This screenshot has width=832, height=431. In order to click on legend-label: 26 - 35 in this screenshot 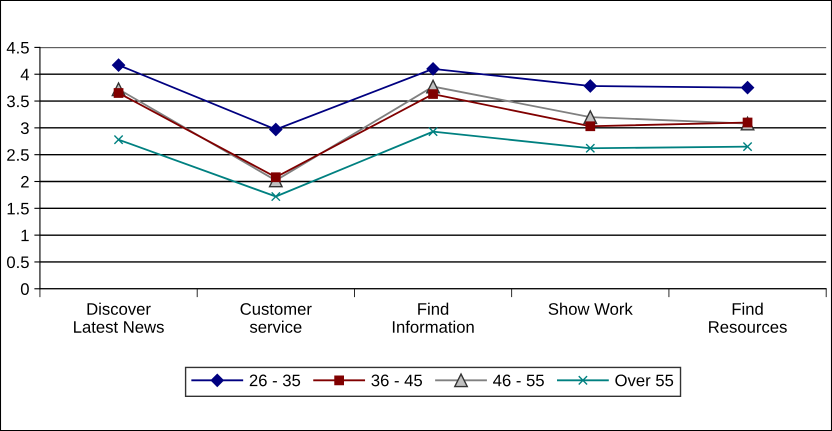, I will do `click(275, 380)`.